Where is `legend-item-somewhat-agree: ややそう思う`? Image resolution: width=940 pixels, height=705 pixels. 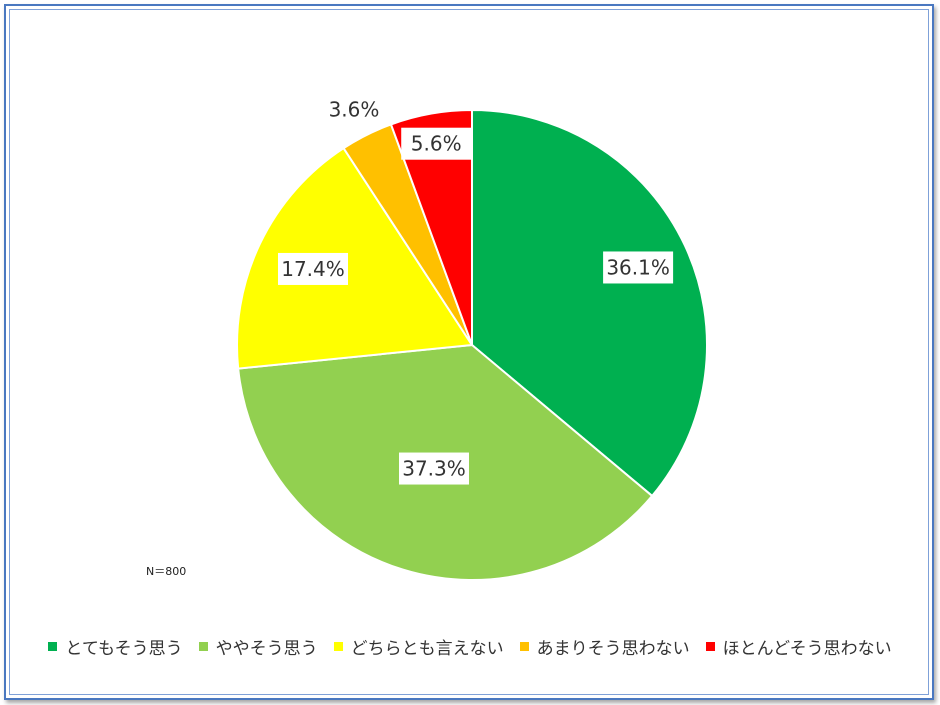 legend-item-somewhat-agree: ややそう思う is located at coordinates (258, 646).